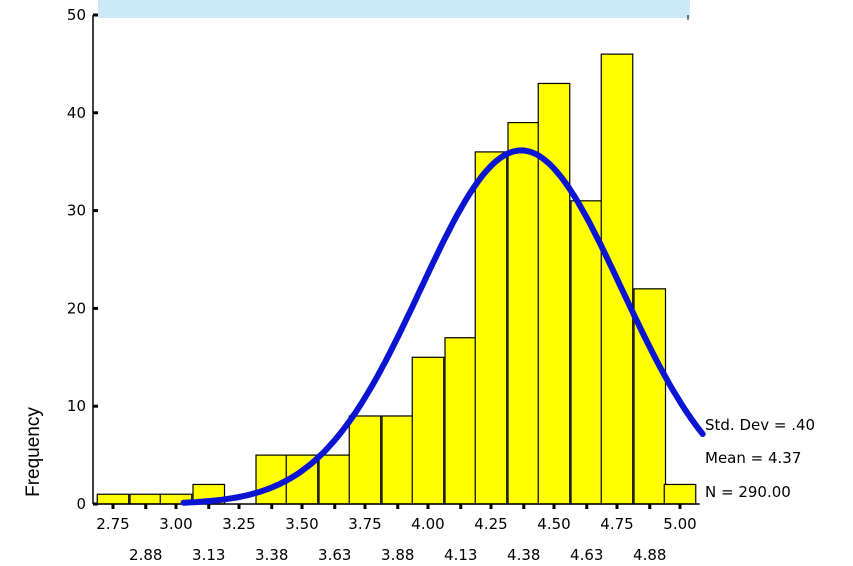  I want to click on x-tick-label: 4.13, so click(460, 555).